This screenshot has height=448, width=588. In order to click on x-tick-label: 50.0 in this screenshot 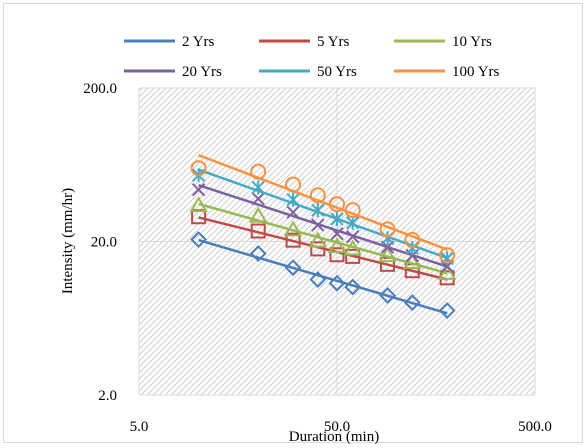, I will do `click(337, 427)`.